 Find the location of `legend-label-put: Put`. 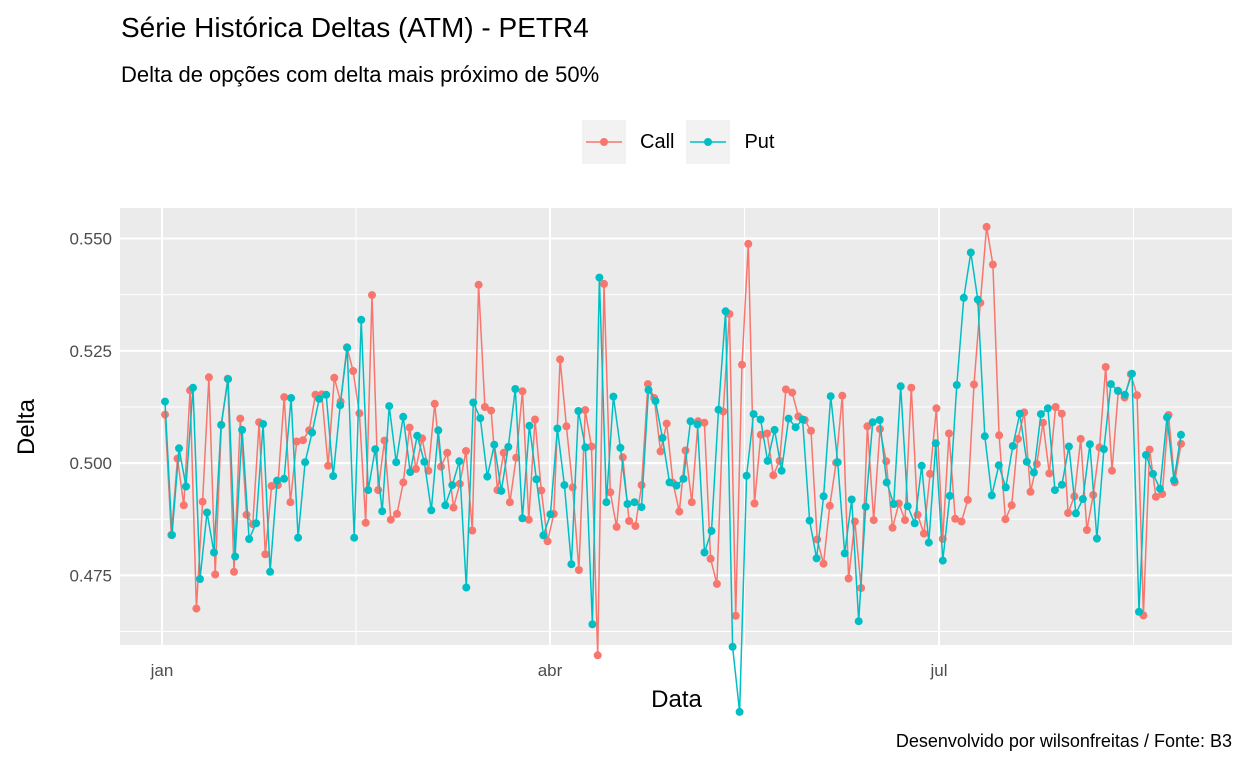

legend-label-put: Put is located at coordinates (759, 141).